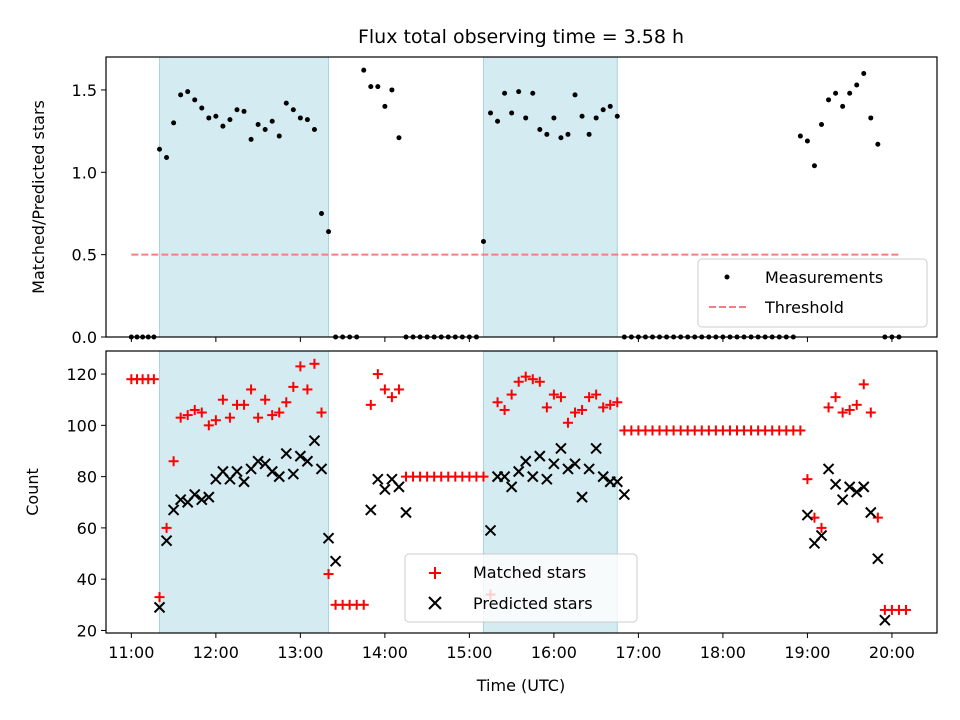 Image resolution: width=960 pixels, height=720 pixels. I want to click on y-tick-label: 0.5, so click(84, 255).